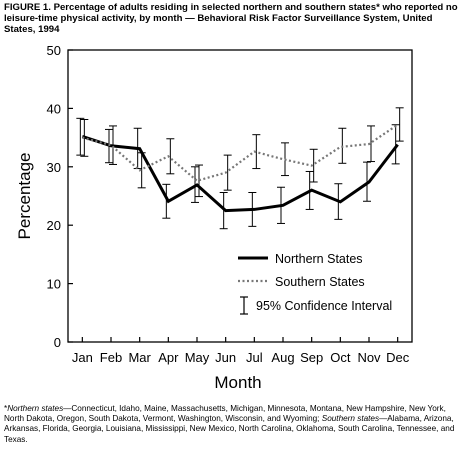 The height and width of the screenshot is (462, 467). What do you see at coordinates (57, 342) in the screenshot?
I see `y-tick-label: 0` at bounding box center [57, 342].